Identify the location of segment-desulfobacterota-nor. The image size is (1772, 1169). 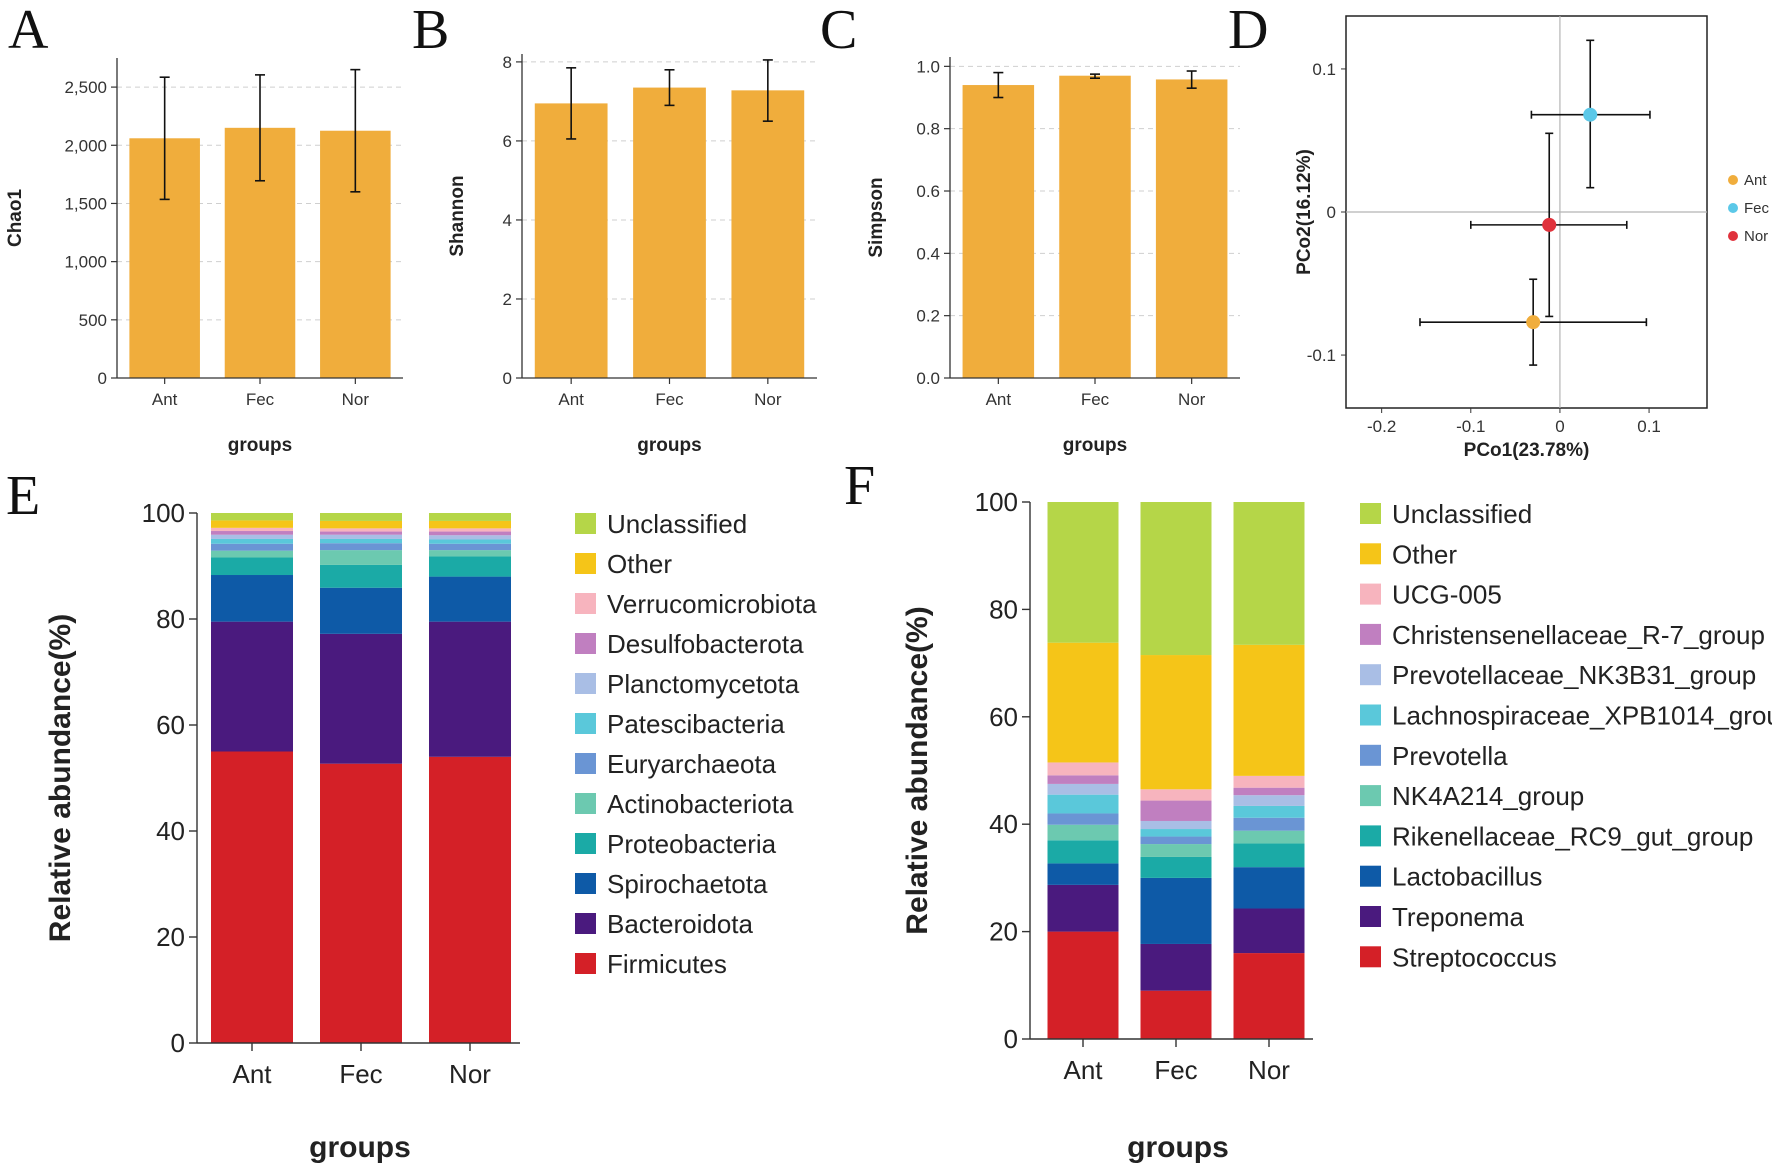
(470, 533).